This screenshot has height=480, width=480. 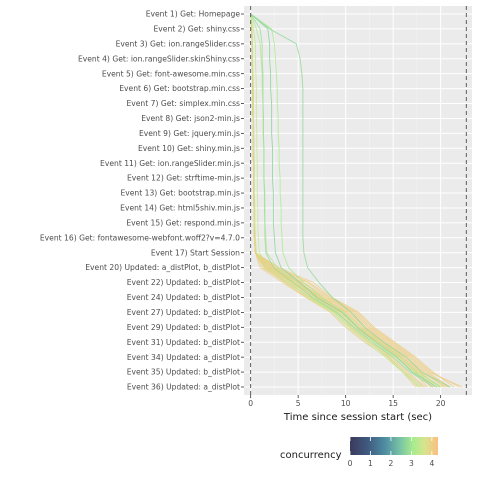 What do you see at coordinates (197, 29) in the screenshot?
I see `y-tick-label: Event 2) Get: shiny.css` at bounding box center [197, 29].